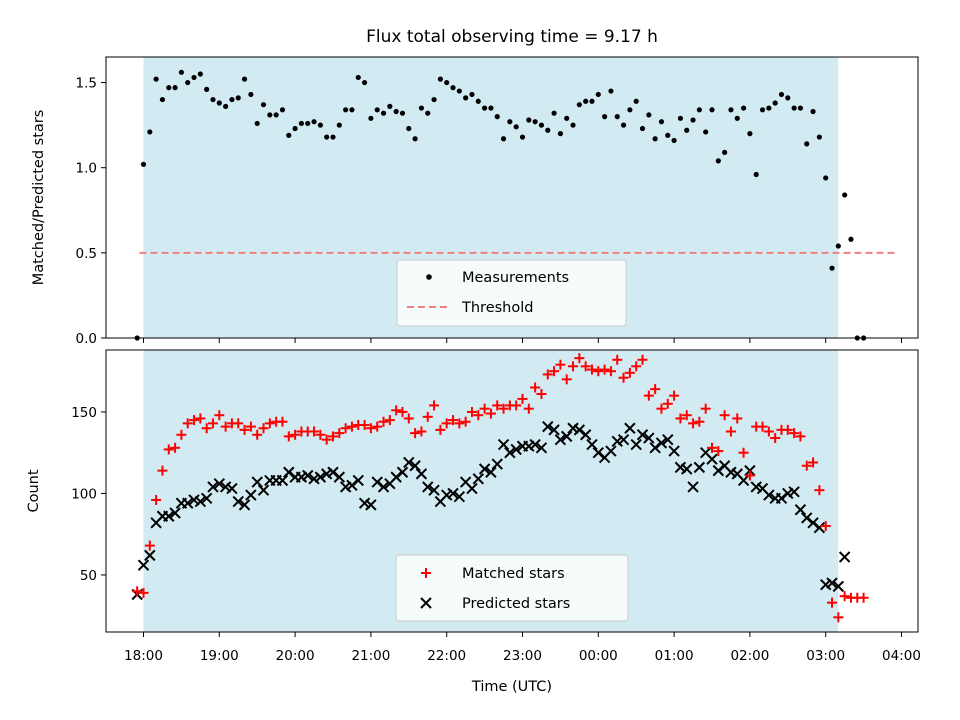  I want to click on bottom-y-ticks: 50 100 150, so click(88, 494).